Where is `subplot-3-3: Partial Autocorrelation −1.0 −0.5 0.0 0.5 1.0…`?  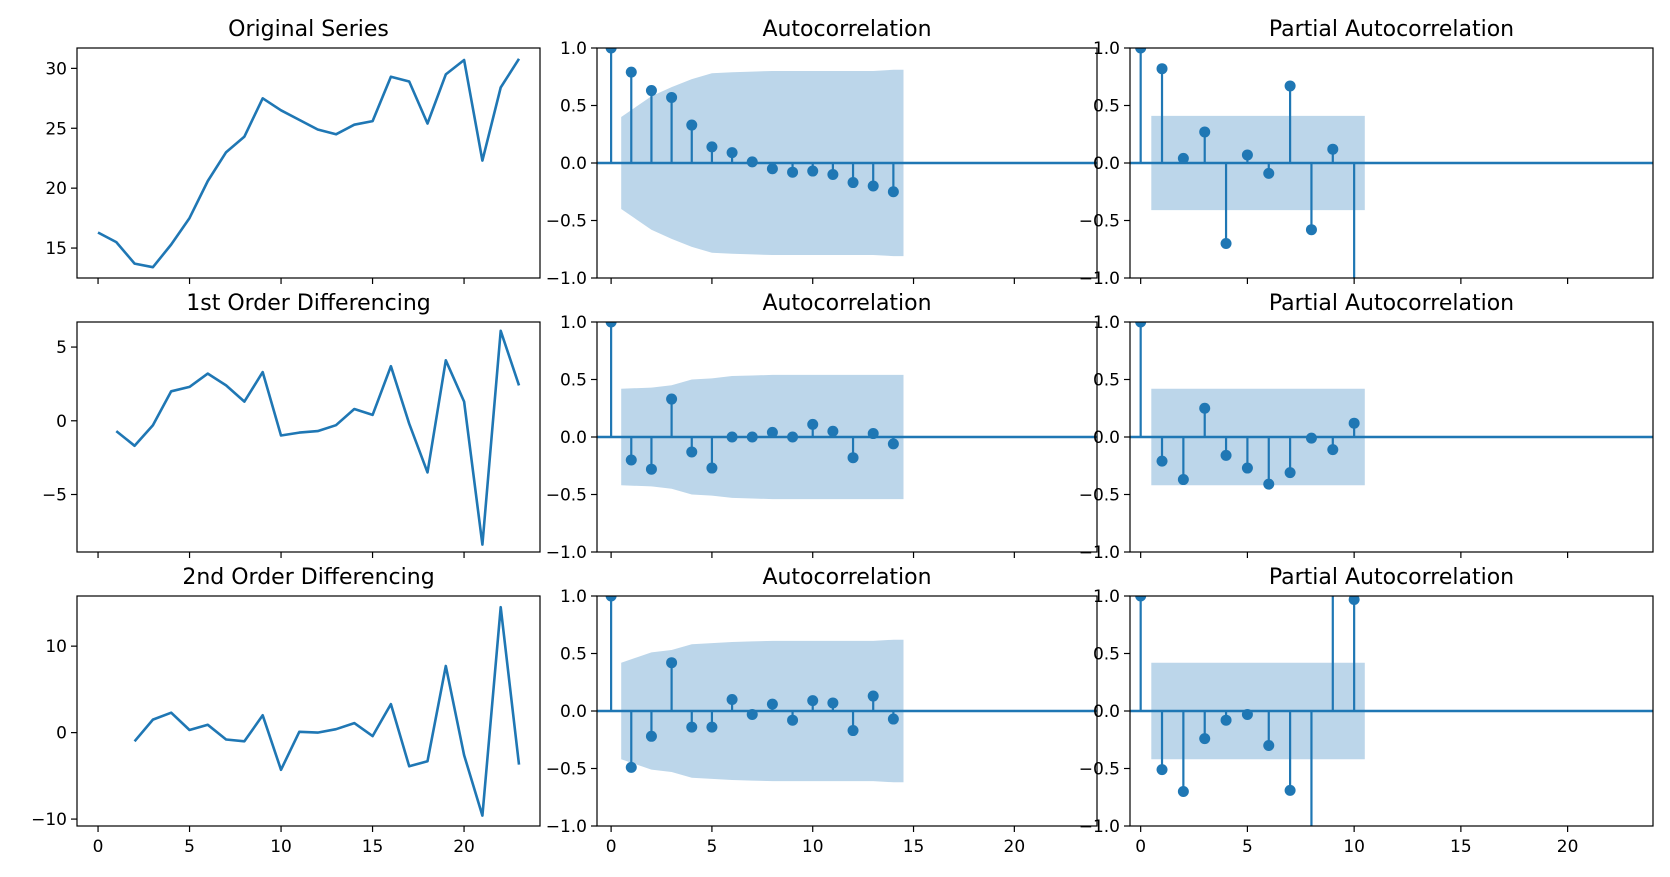 subplot-3-3: Partial Autocorrelation −1.0 −0.5 0.0 0.5 1.0… is located at coordinates (1366, 695).